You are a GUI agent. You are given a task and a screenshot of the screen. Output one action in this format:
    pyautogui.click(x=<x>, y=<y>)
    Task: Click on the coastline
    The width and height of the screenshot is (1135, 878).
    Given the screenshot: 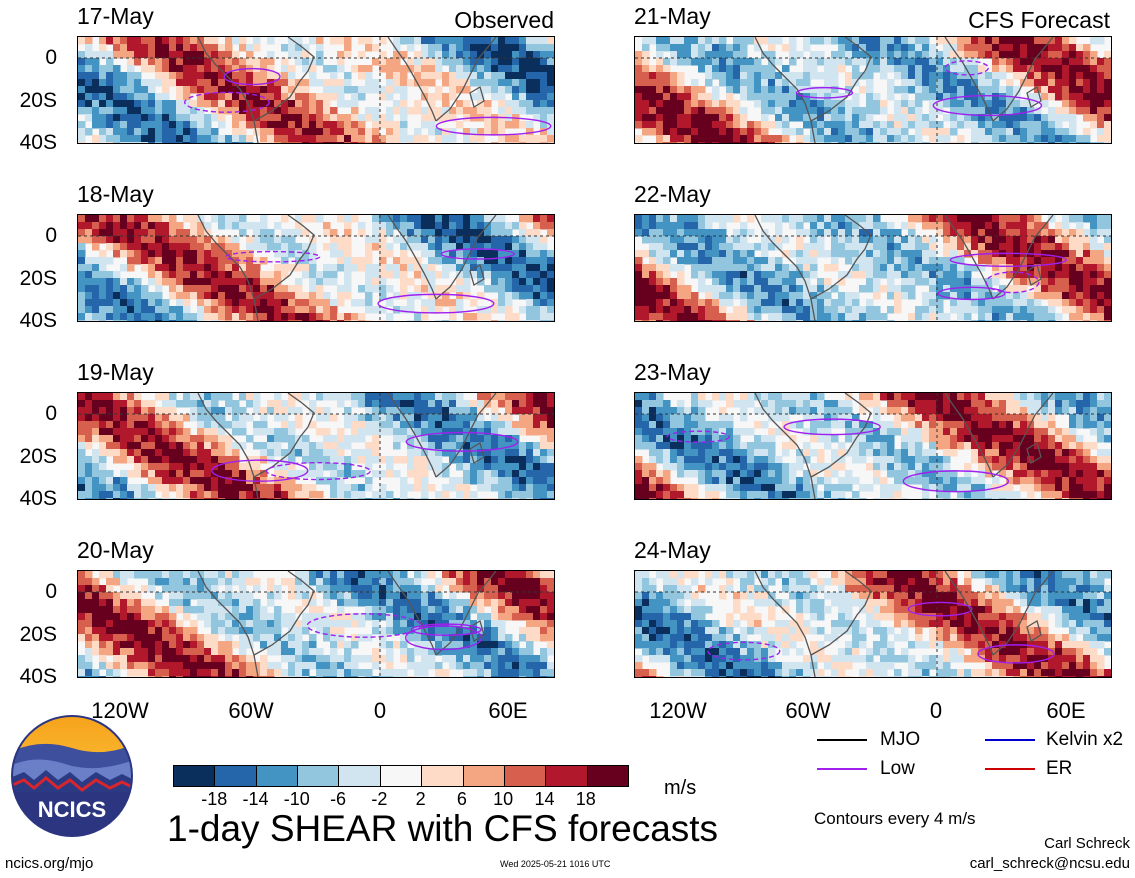 What is the action you would take?
    pyautogui.click(x=466, y=79)
    